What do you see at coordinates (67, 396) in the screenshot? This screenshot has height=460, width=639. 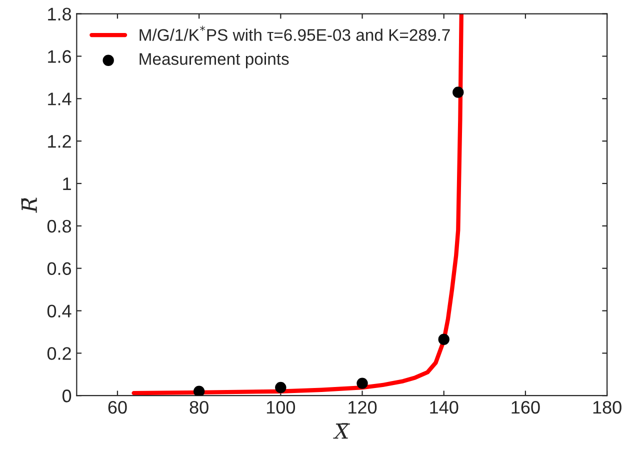 I see `y-tick-label: 0` at bounding box center [67, 396].